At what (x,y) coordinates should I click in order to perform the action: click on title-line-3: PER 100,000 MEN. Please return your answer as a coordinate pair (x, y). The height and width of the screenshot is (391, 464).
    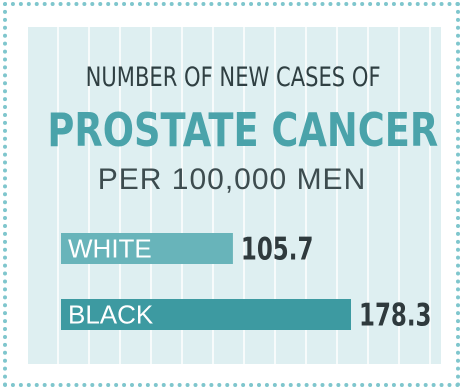
    Looking at the image, I should click on (232, 179).